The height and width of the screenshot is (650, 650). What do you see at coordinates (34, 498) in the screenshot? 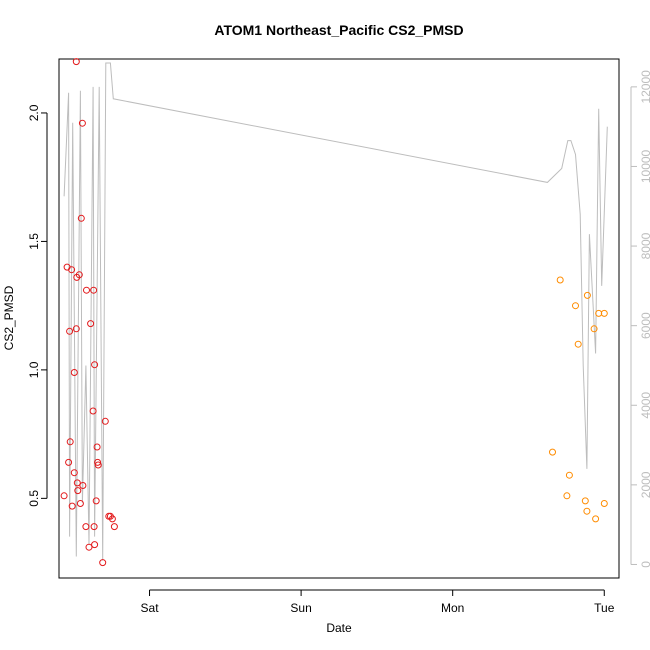
I see `y-tick-label: 0.5` at bounding box center [34, 498].